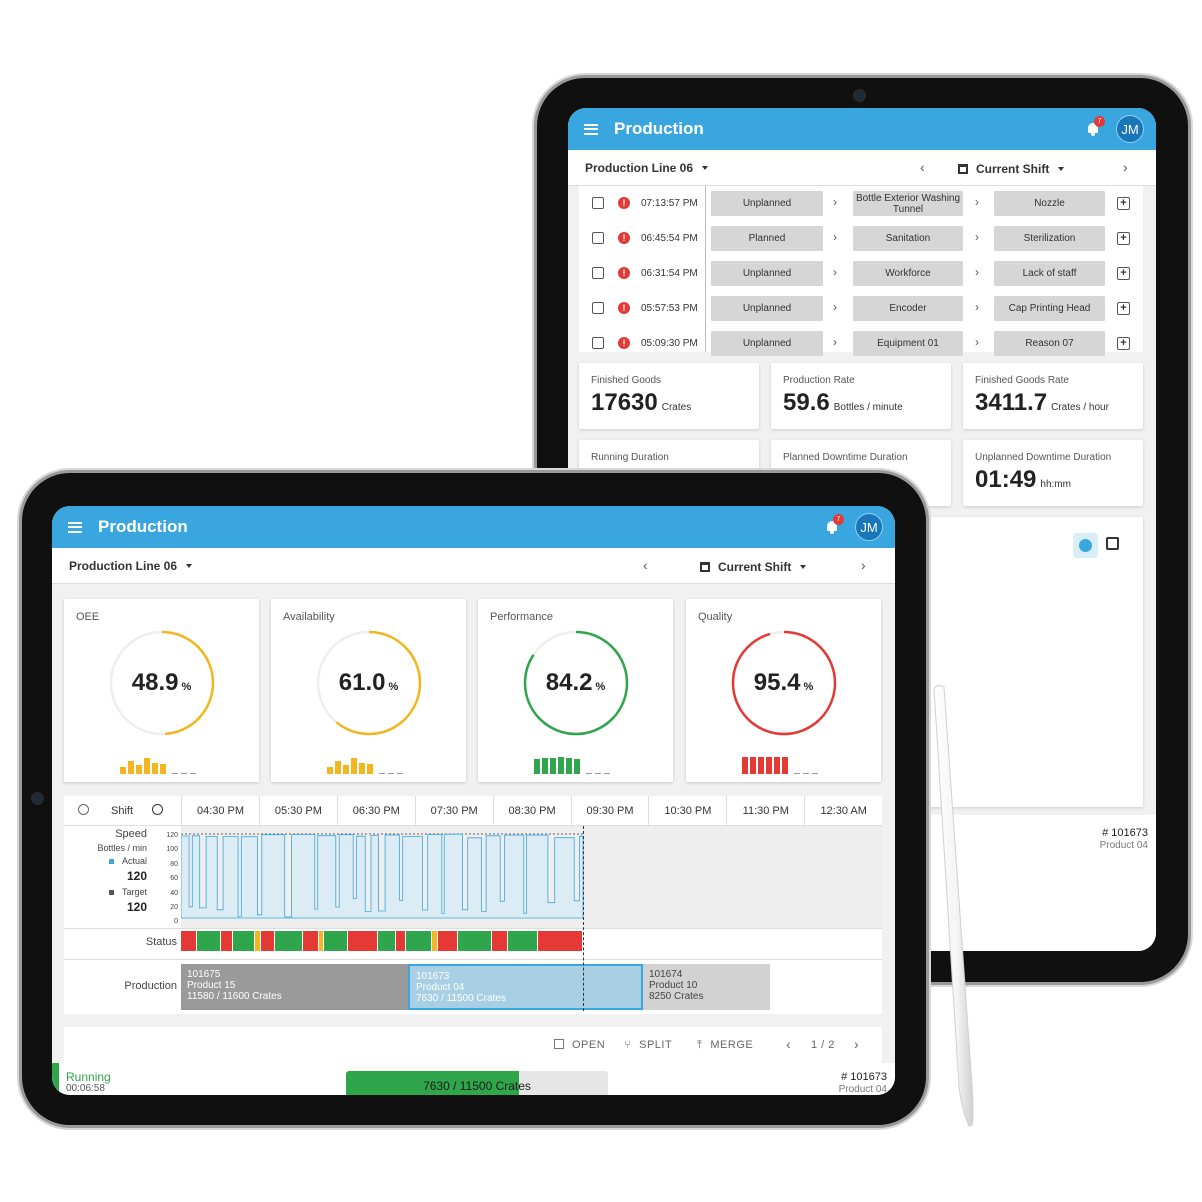 The image size is (1202, 1202). Describe the element at coordinates (525, 987) in the screenshot. I see `production-order-segment: 101673 Product 04 7630 / 11500 Crates` at that location.